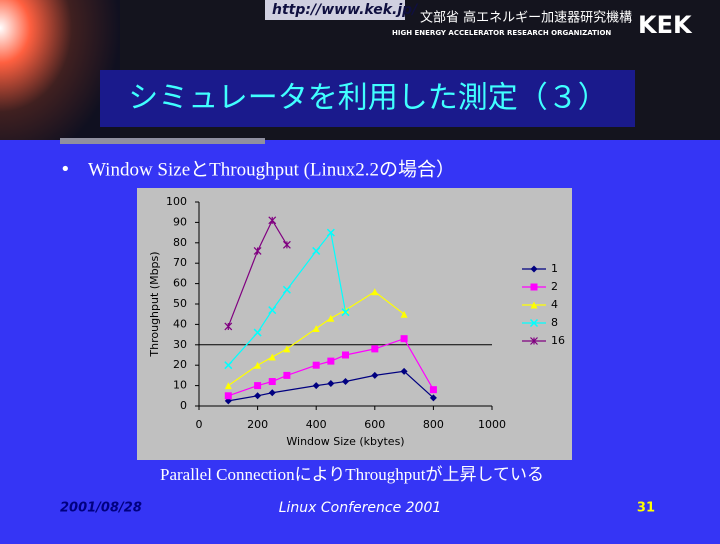 Image resolution: width=720 pixels, height=544 pixels. I want to click on y-tick-label: 80, so click(180, 242).